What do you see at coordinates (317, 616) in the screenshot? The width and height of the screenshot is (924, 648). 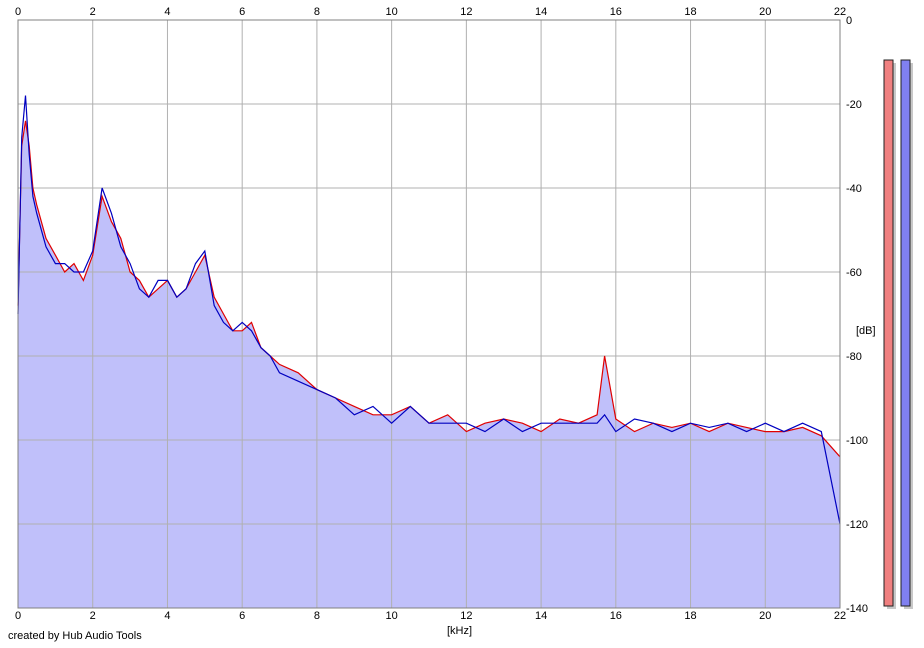 I see `x-tick-label-bottom: 8` at bounding box center [317, 616].